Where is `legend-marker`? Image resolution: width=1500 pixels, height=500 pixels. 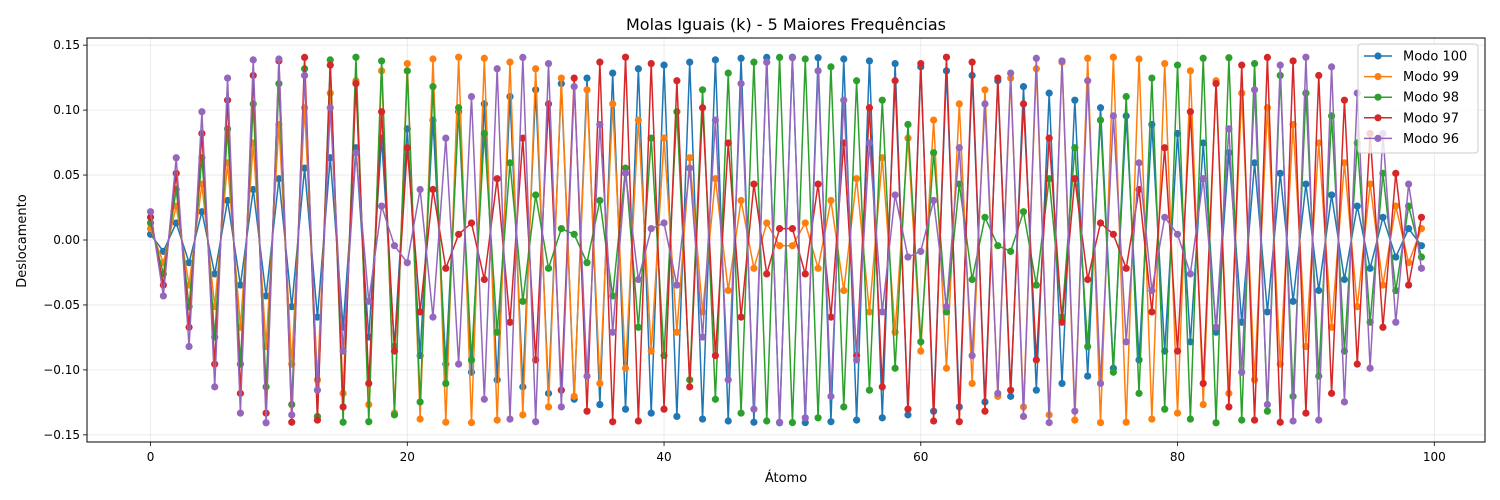
legend-marker is located at coordinates (1378, 118).